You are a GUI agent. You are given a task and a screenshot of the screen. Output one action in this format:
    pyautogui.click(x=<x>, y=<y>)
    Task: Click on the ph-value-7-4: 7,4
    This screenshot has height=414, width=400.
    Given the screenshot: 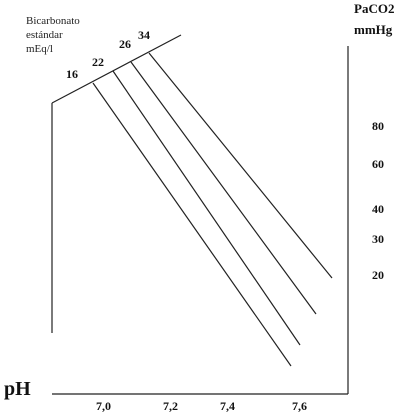 What is the action you would take?
    pyautogui.click(x=227, y=406)
    